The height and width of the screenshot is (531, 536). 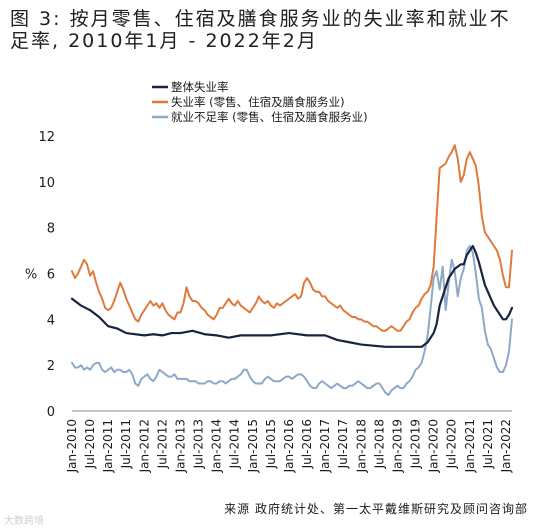 I want to click on legend-label-0: 整体失业率, so click(x=200, y=87).